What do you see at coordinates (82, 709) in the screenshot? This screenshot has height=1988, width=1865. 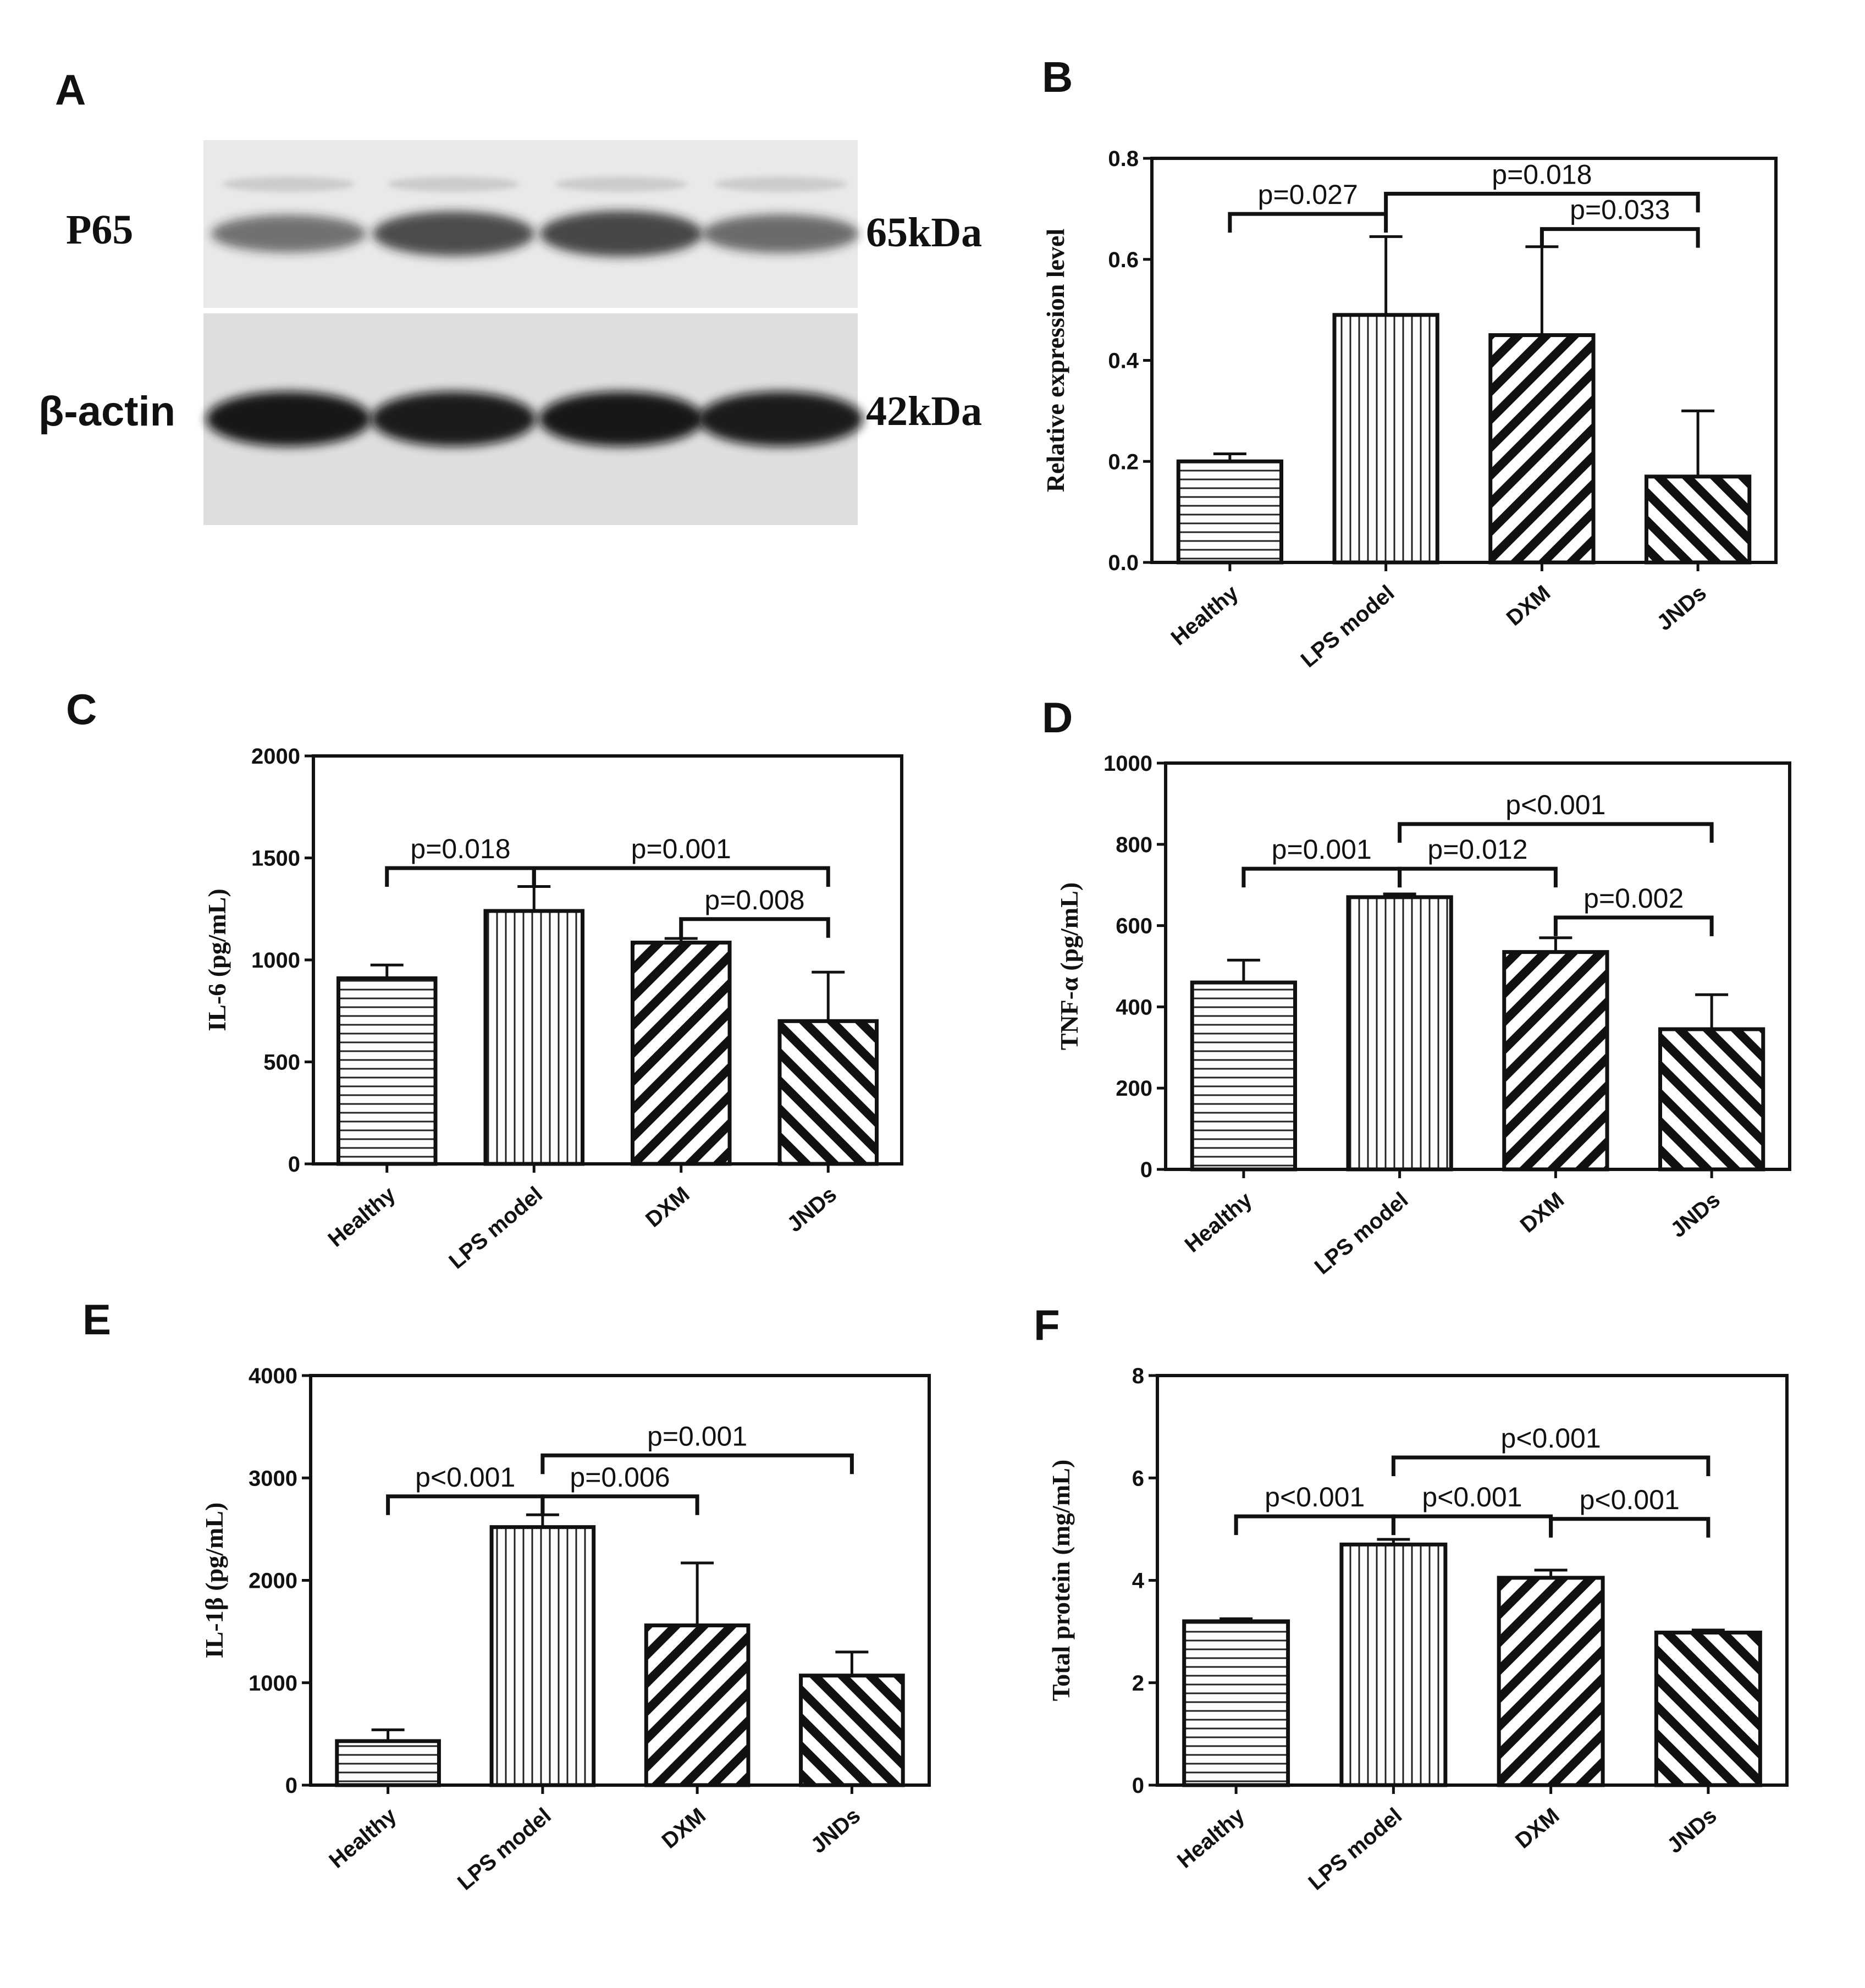 I see `panel-label-c: C` at bounding box center [82, 709].